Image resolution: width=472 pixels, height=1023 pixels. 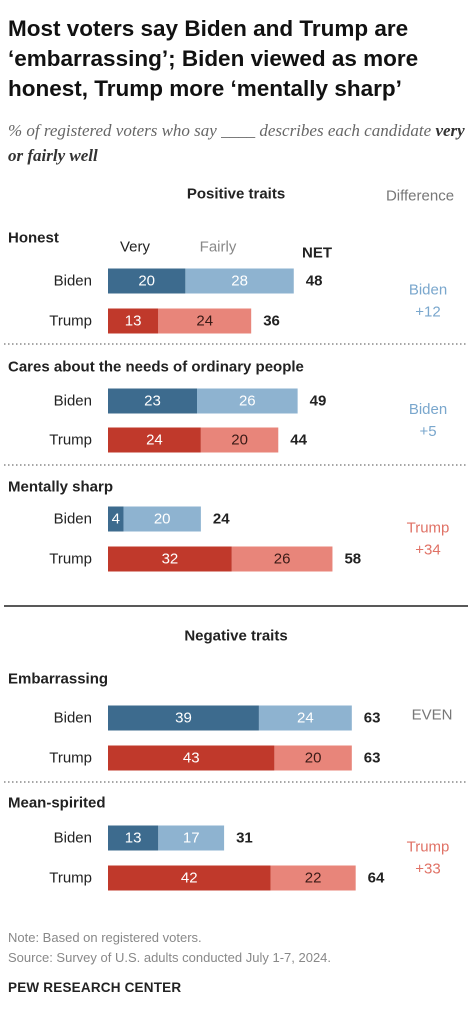 What do you see at coordinates (95, 987) in the screenshot?
I see `pew-logo: PEW RESEARCH CENTER` at bounding box center [95, 987].